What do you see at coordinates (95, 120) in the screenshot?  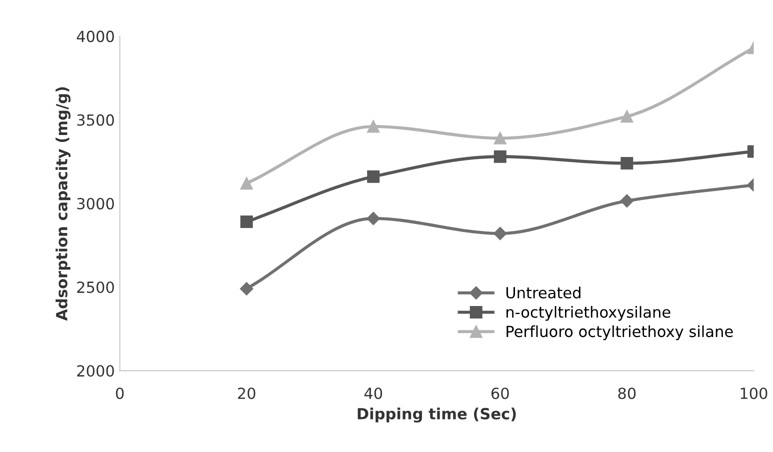 I see `y-tick-label: 3500` at bounding box center [95, 120].